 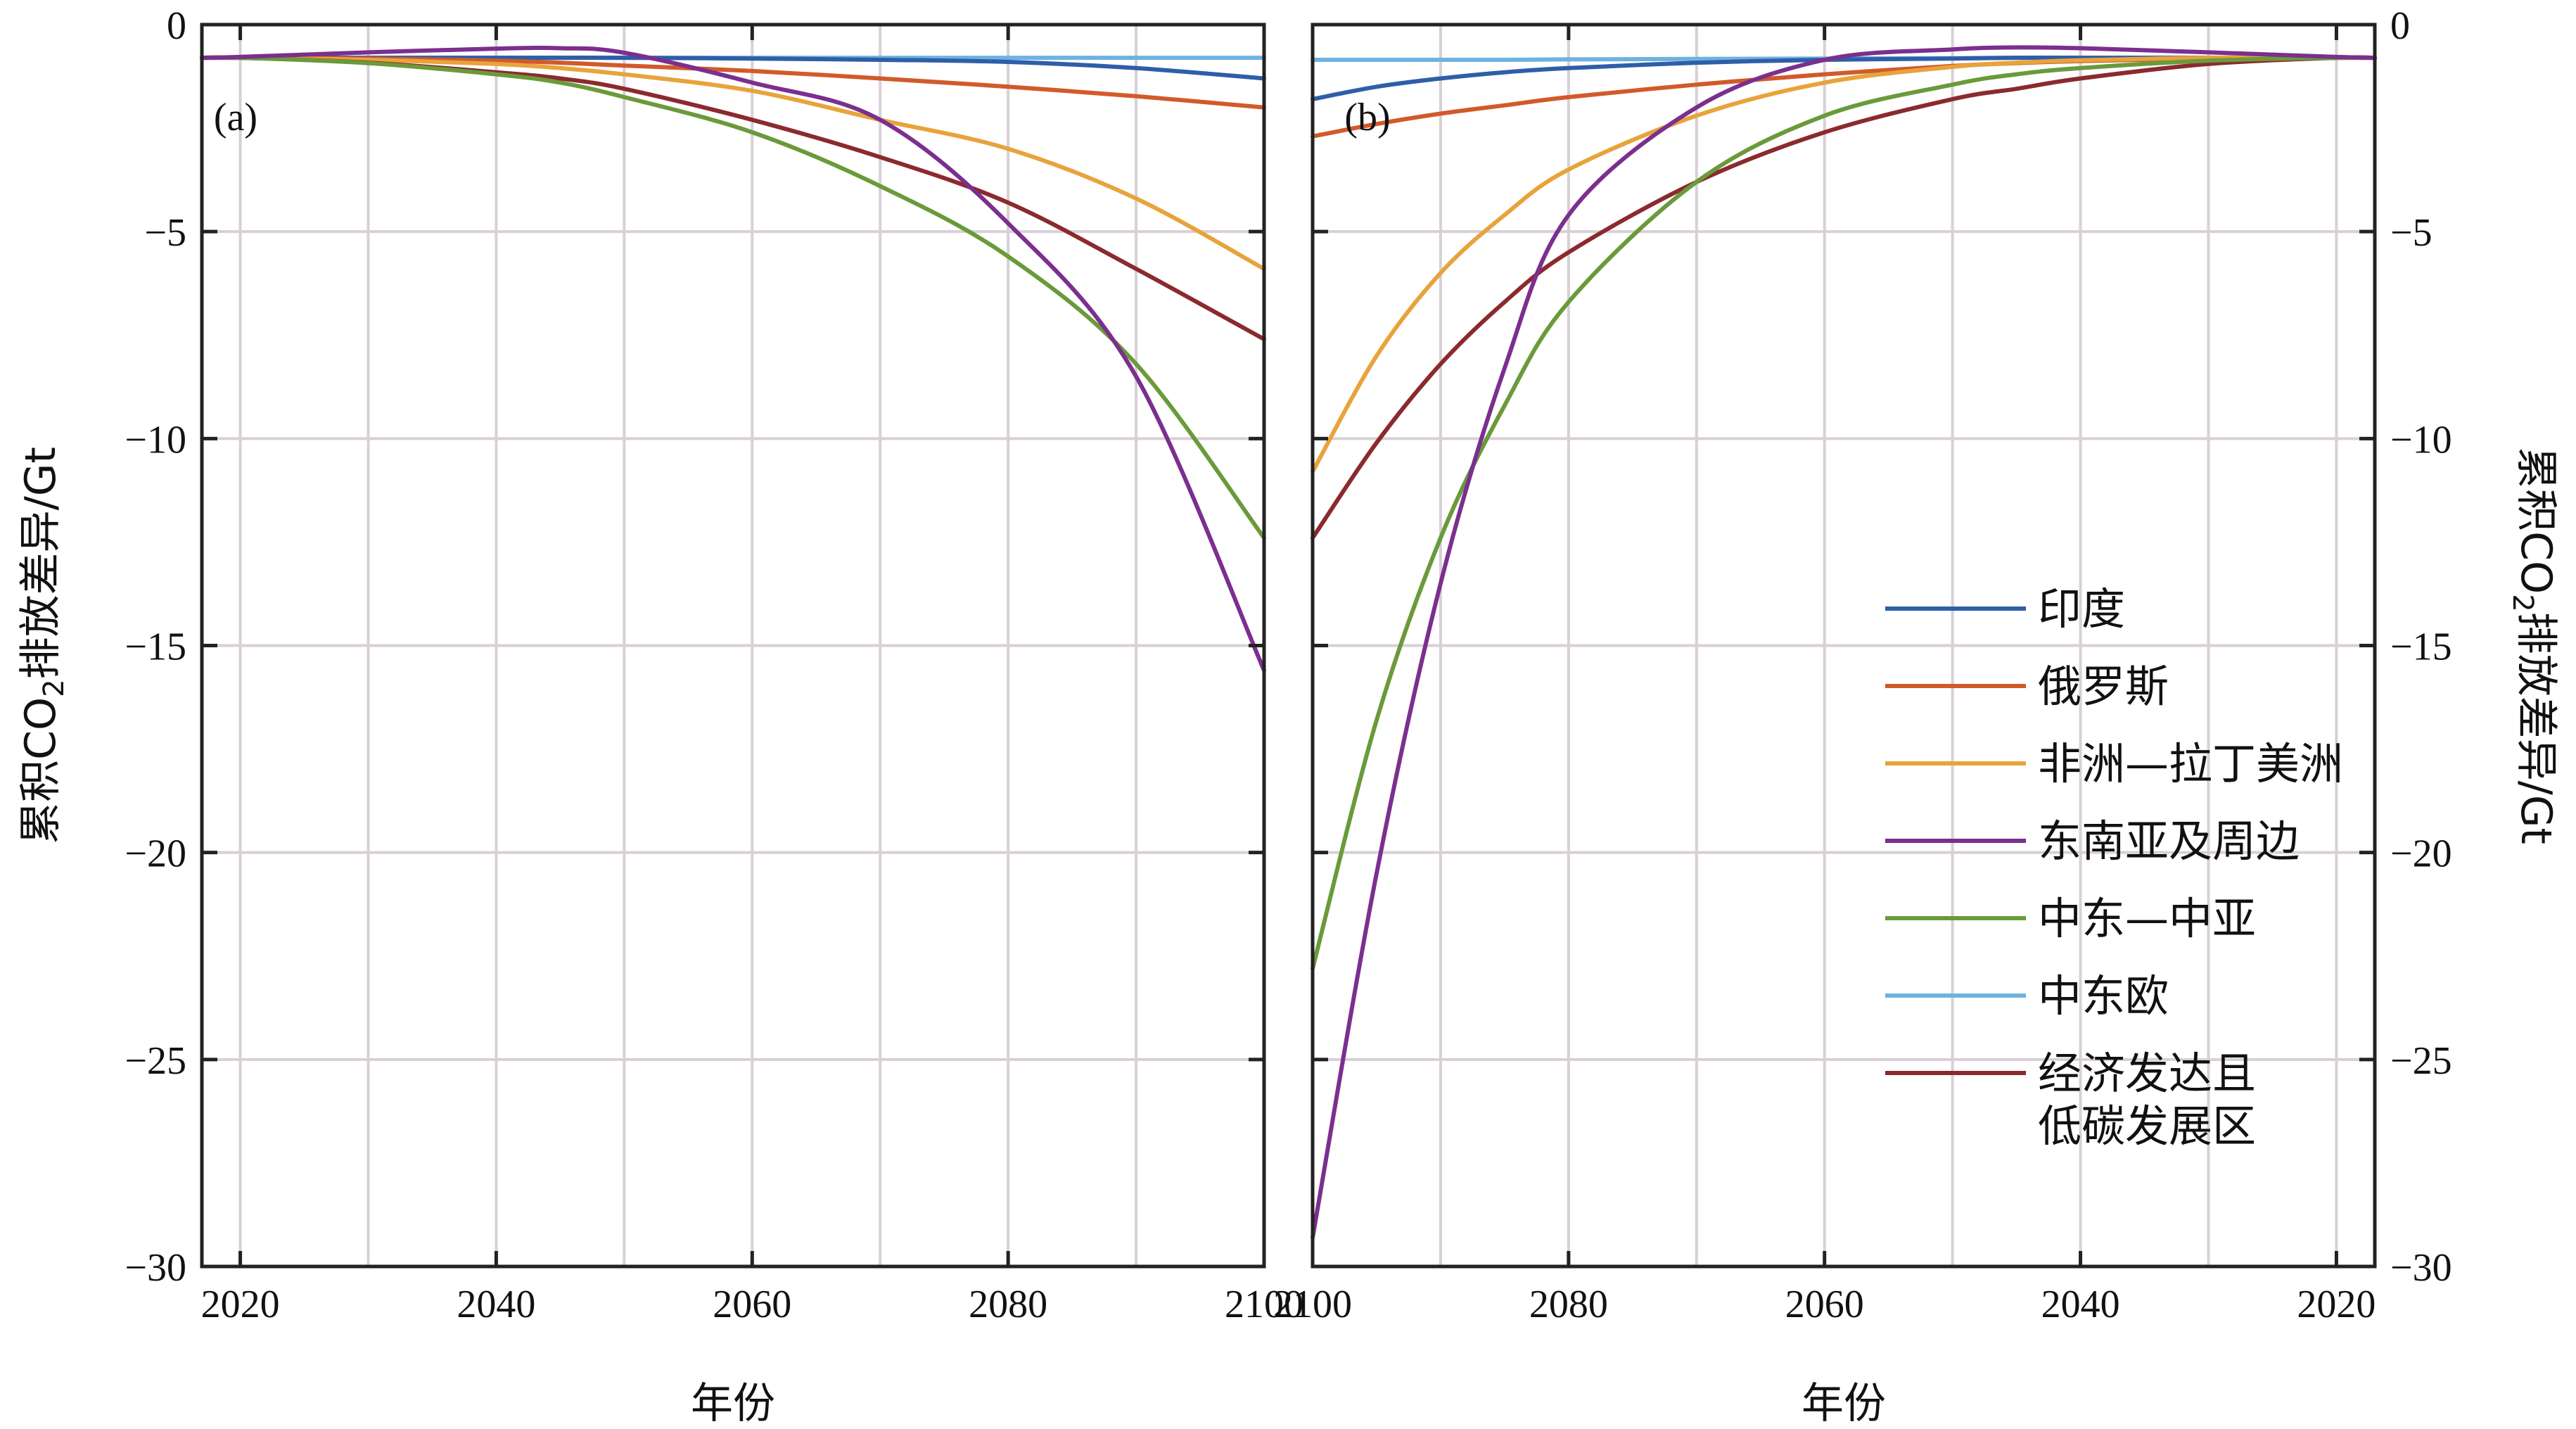 What do you see at coordinates (2169, 841) in the screenshot?
I see `legend-label: 东南亚及周边` at bounding box center [2169, 841].